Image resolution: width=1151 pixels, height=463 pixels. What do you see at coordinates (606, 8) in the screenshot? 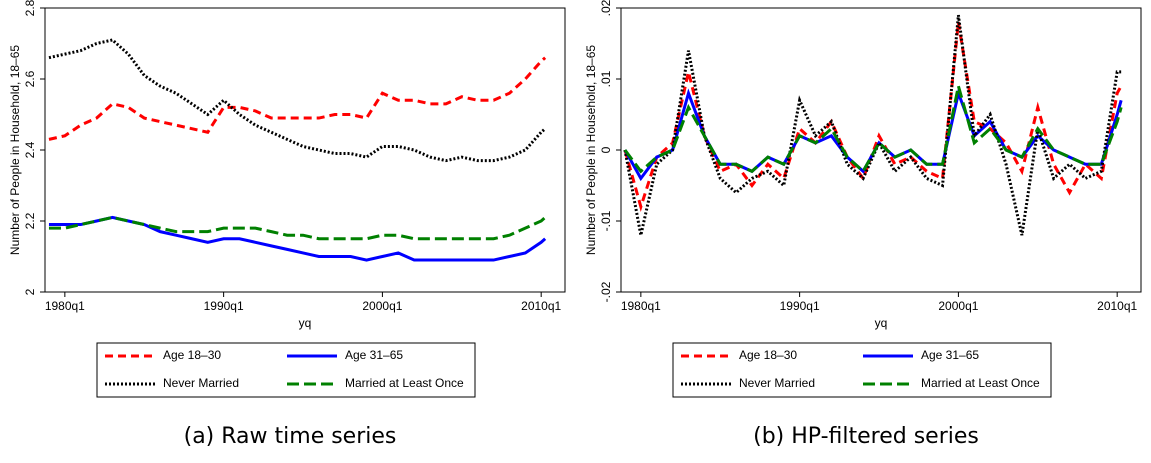
I see `y-tick-label: .02` at bounding box center [606, 8].